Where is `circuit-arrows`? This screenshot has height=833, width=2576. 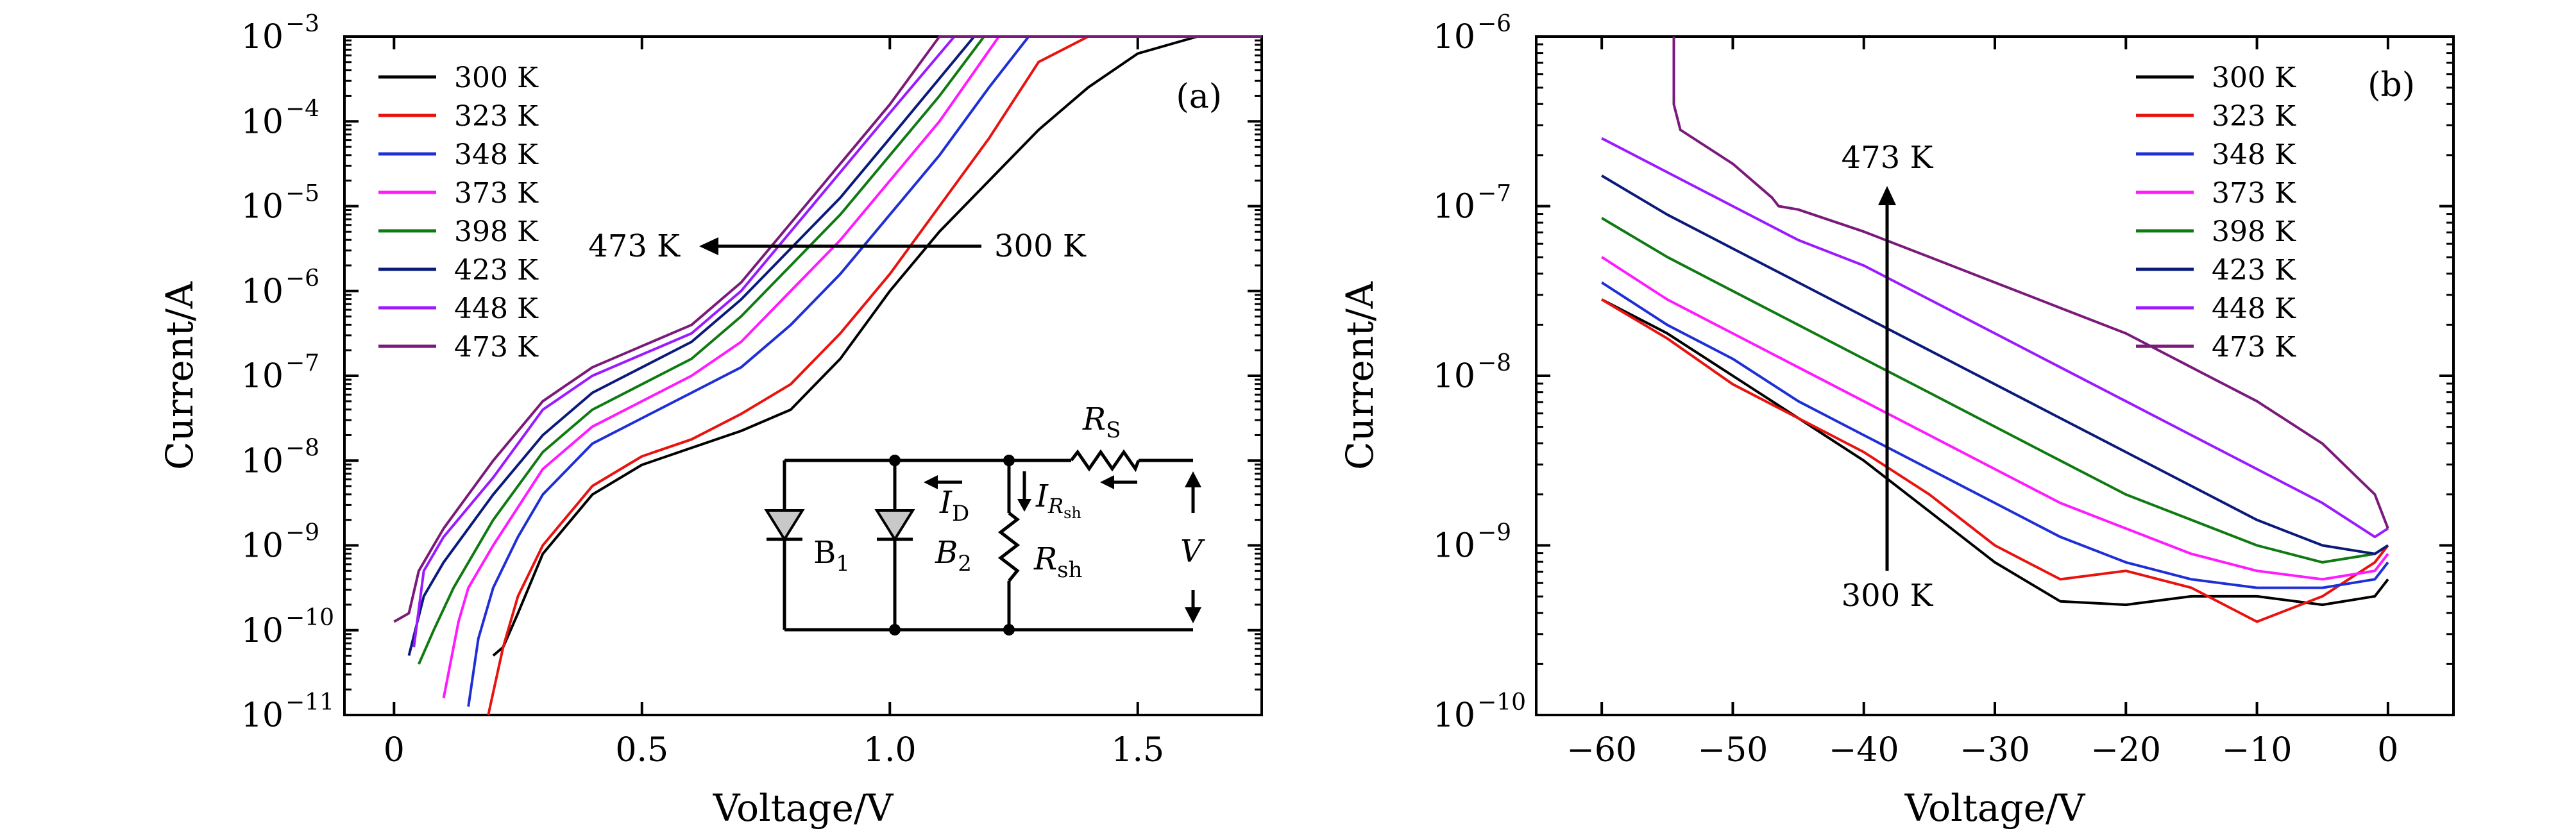
circuit-arrows is located at coordinates (1062, 547).